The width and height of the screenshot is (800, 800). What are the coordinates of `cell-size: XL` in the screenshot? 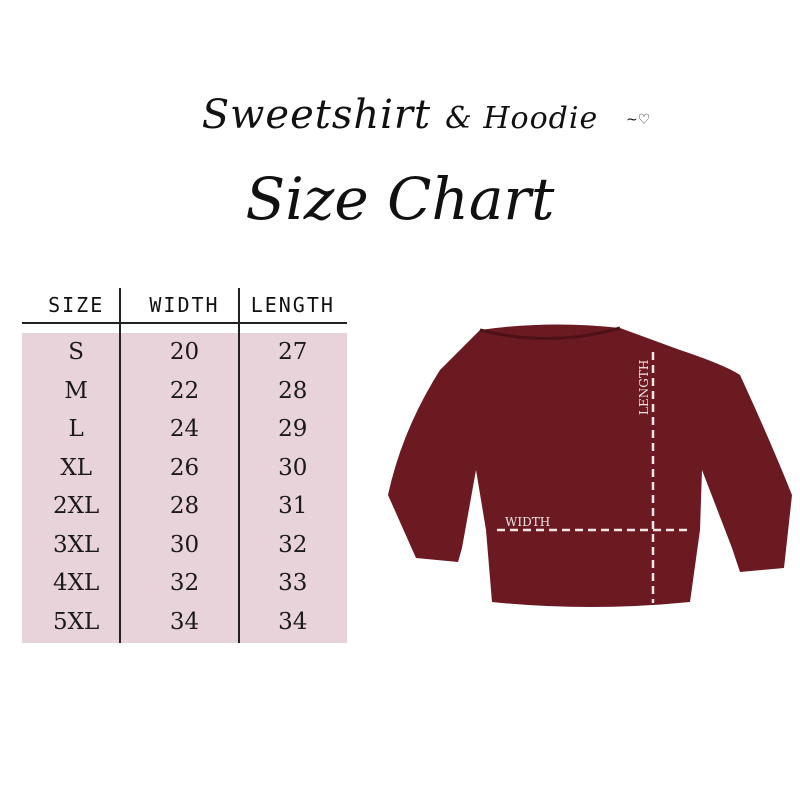 It's located at (76, 467).